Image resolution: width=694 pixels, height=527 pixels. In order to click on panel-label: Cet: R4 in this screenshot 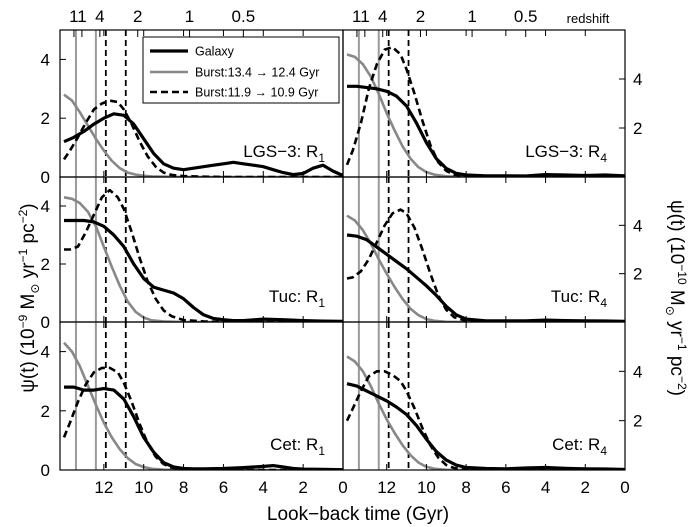, I will do `click(579, 446)`.